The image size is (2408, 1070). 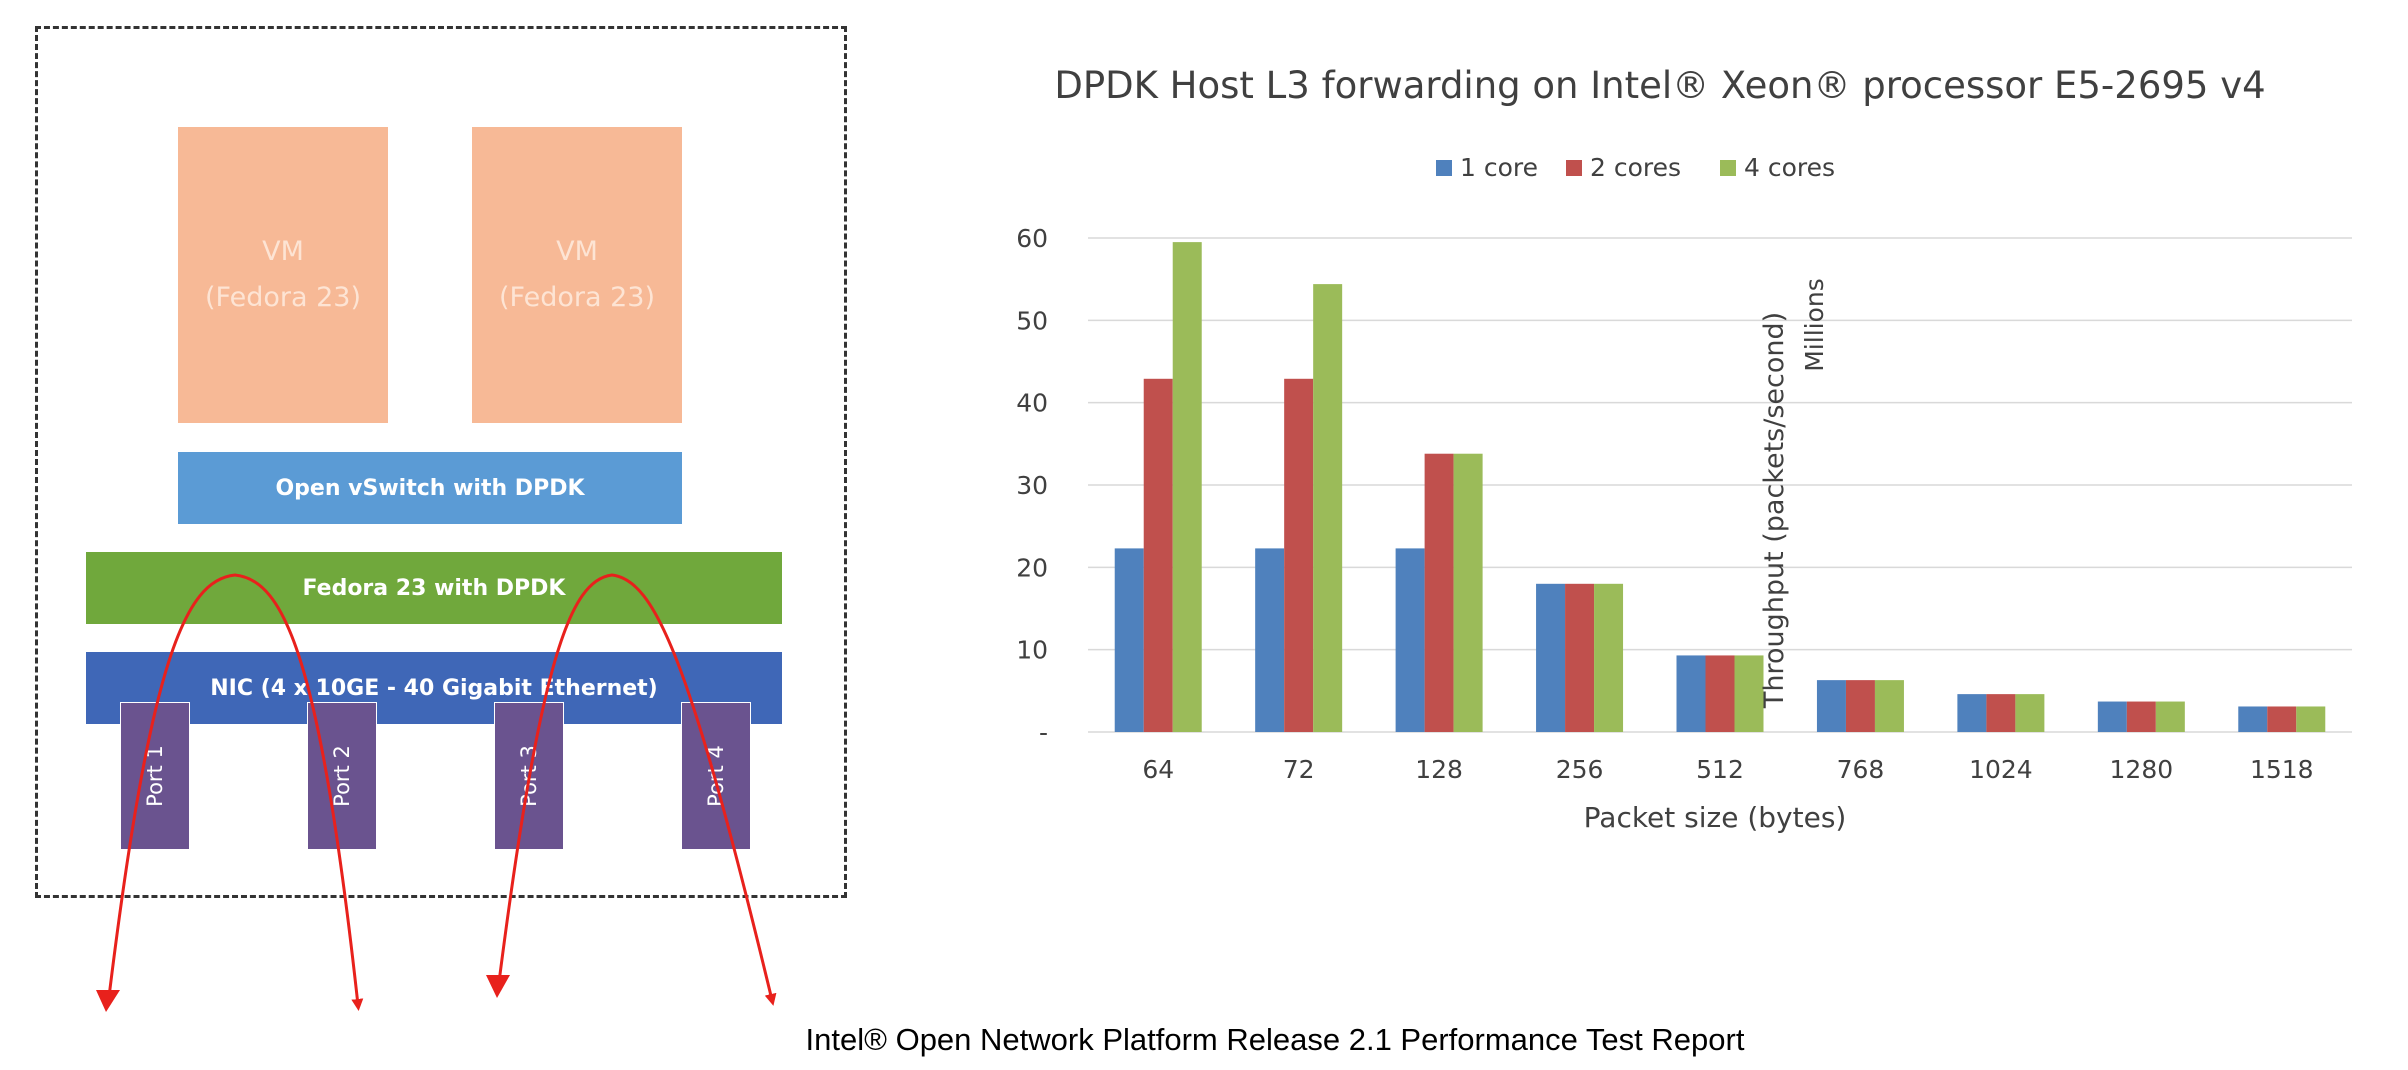 I want to click on ovs-dpdk-layer: Open vSwitch with DPDK, so click(x=430, y=488).